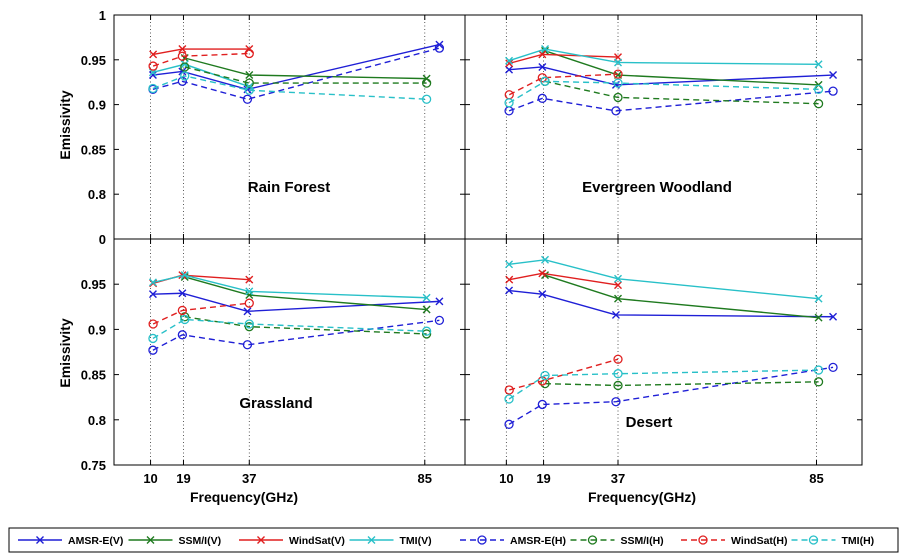 Image resolution: width=901 pixels, height=555 pixels. Describe the element at coordinates (858, 541) in the screenshot. I see `legend-label: TMI(H)` at that location.